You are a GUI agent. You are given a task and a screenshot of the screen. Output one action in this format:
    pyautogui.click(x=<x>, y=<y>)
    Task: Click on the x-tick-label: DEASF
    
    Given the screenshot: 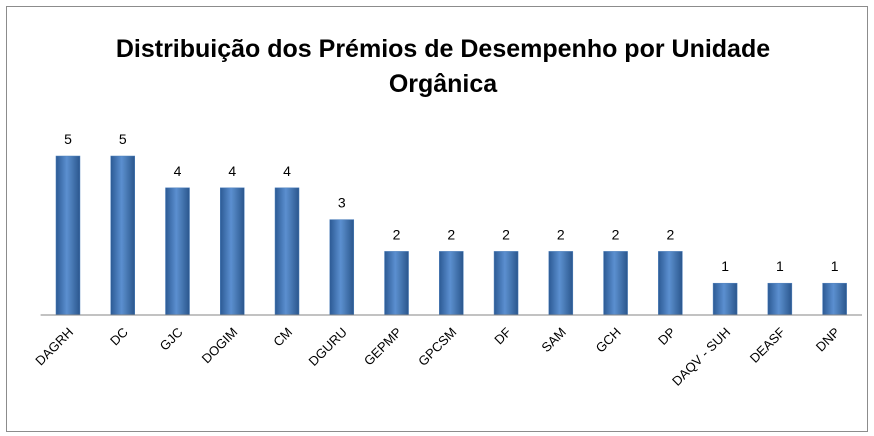 What is the action you would take?
    pyautogui.click(x=767, y=344)
    